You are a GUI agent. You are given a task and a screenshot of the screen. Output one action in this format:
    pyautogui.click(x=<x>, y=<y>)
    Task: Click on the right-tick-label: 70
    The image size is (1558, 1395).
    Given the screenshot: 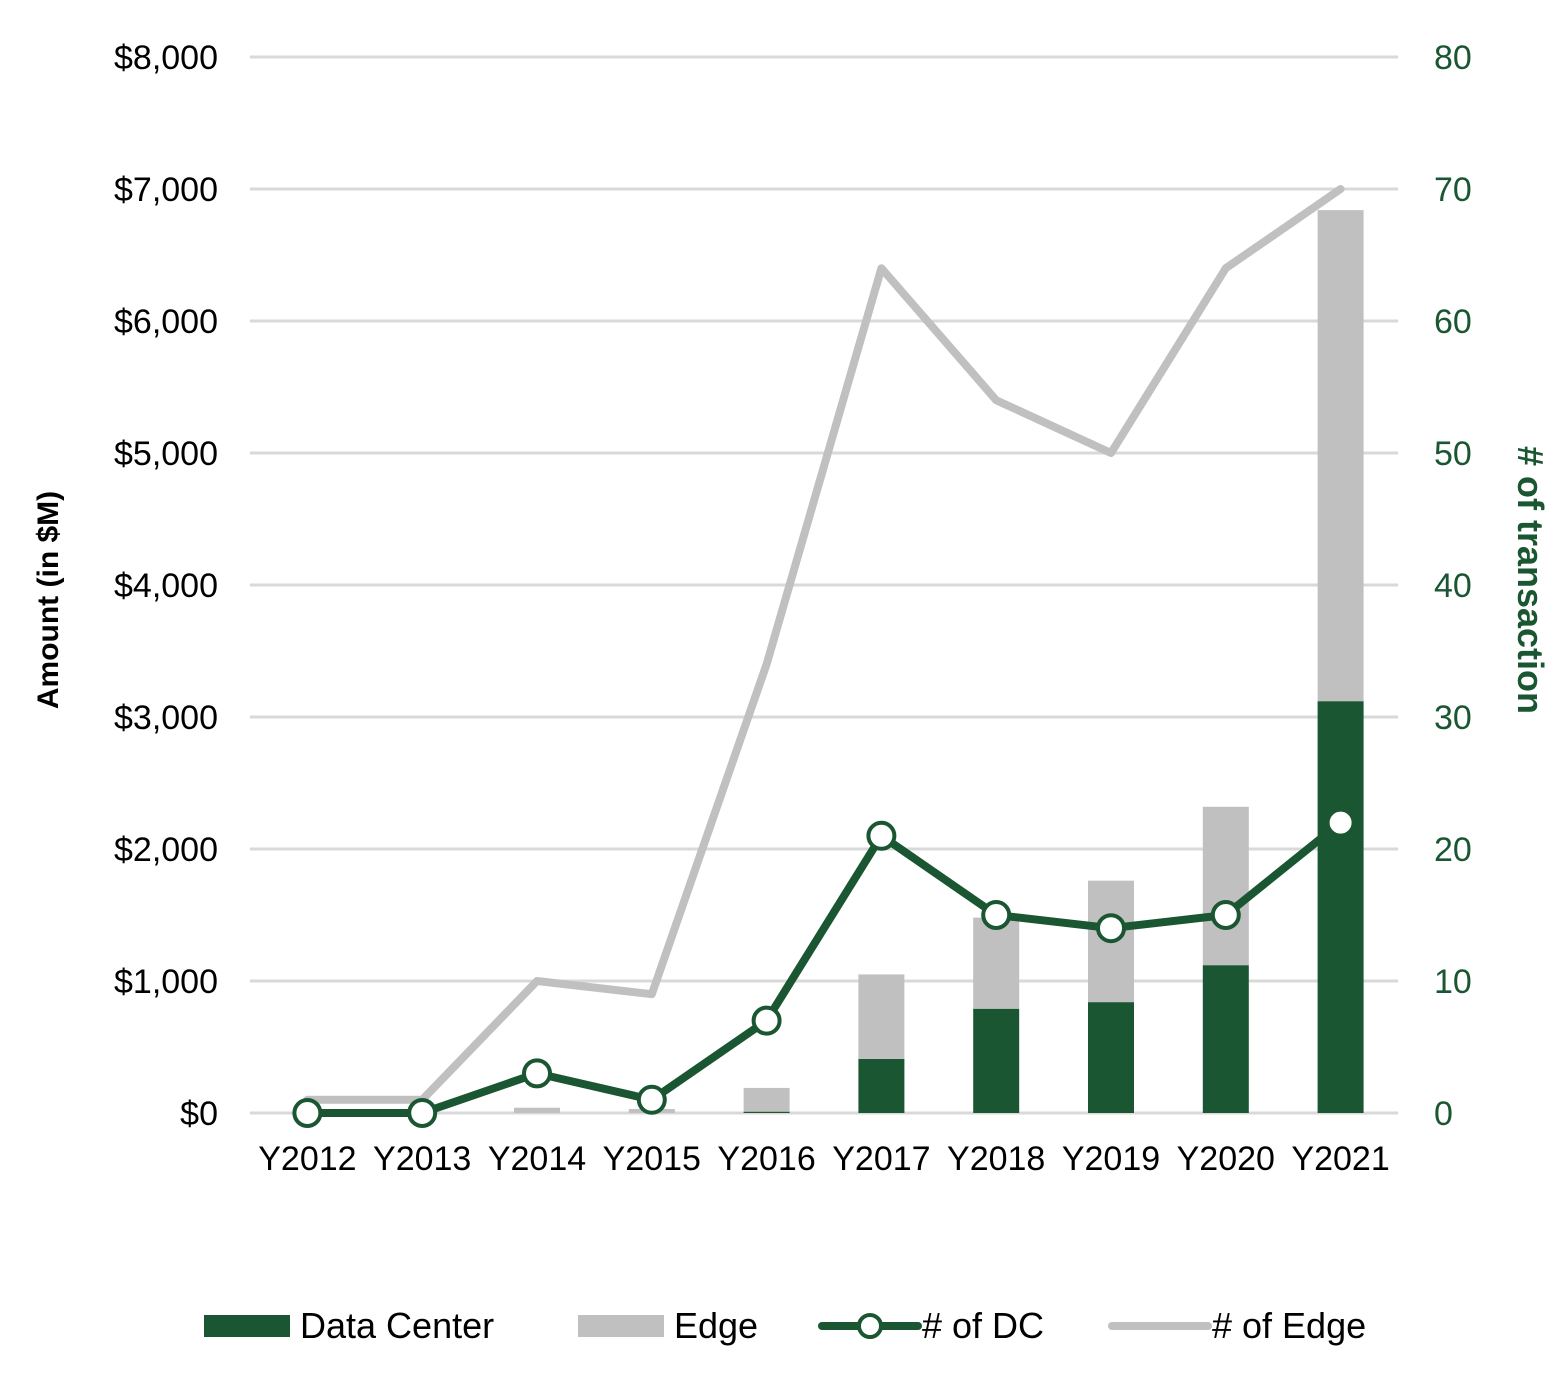 What is the action you would take?
    pyautogui.click(x=1453, y=190)
    